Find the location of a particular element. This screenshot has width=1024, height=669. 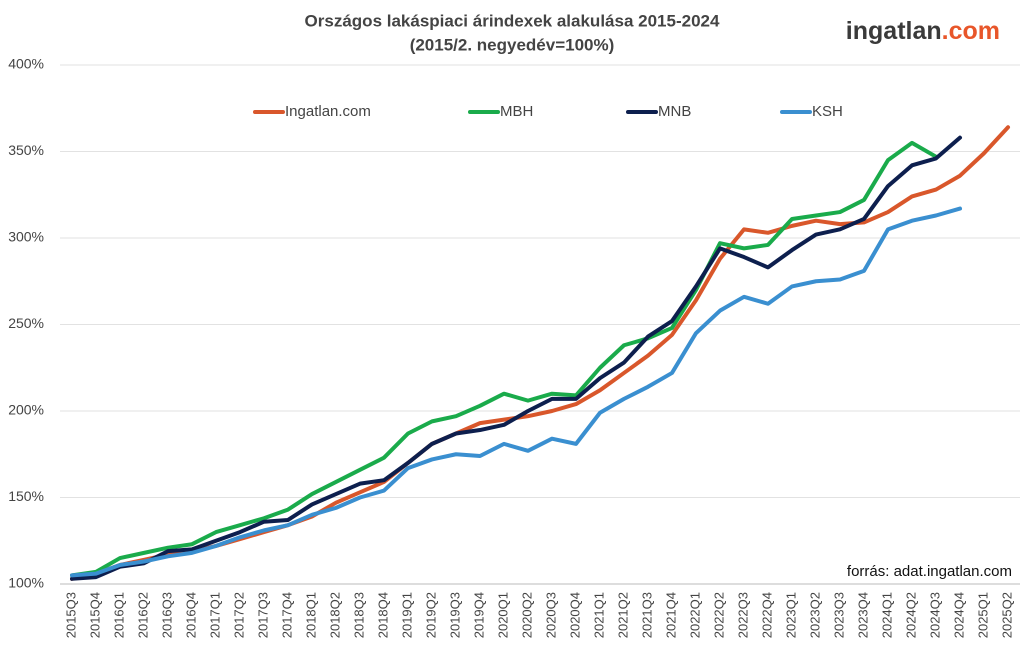

x-tick-label: 2021Q2 is located at coordinates (622, 615).